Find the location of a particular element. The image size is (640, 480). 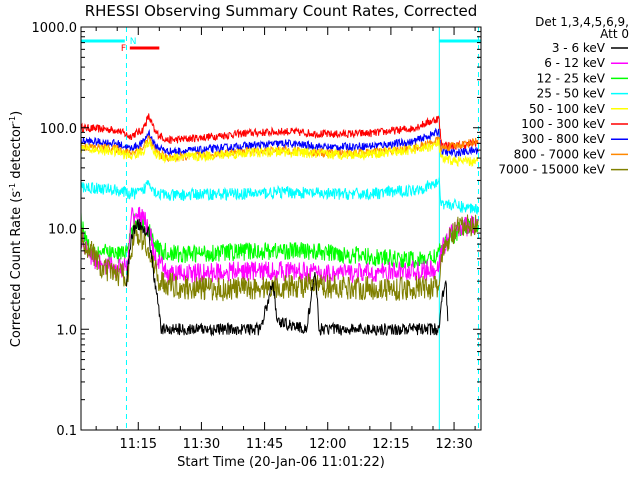

legend-entry-label-5: 100 - 300 keV is located at coordinates (563, 124).